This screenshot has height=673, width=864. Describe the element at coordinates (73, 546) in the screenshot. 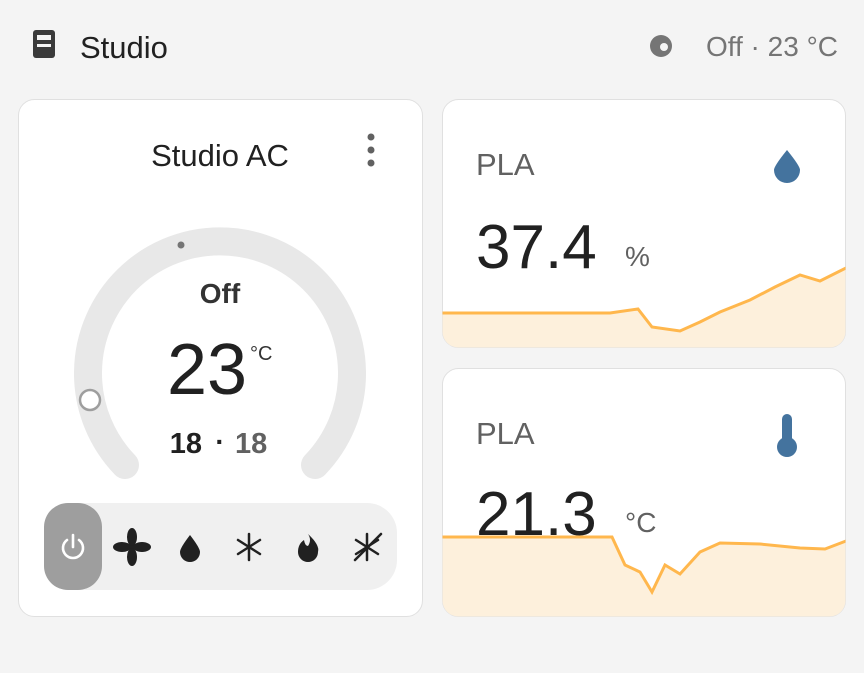

I see `power-icon` at that location.